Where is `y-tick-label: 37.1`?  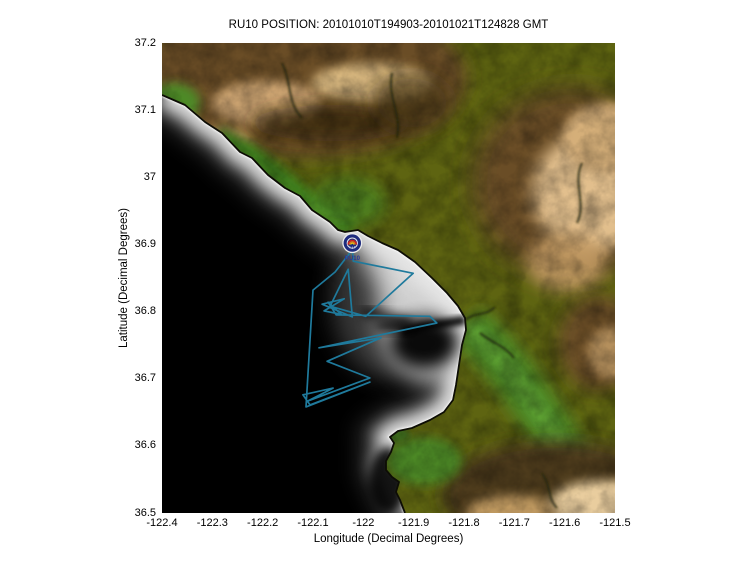
y-tick-label: 37.1 is located at coordinates (145, 109).